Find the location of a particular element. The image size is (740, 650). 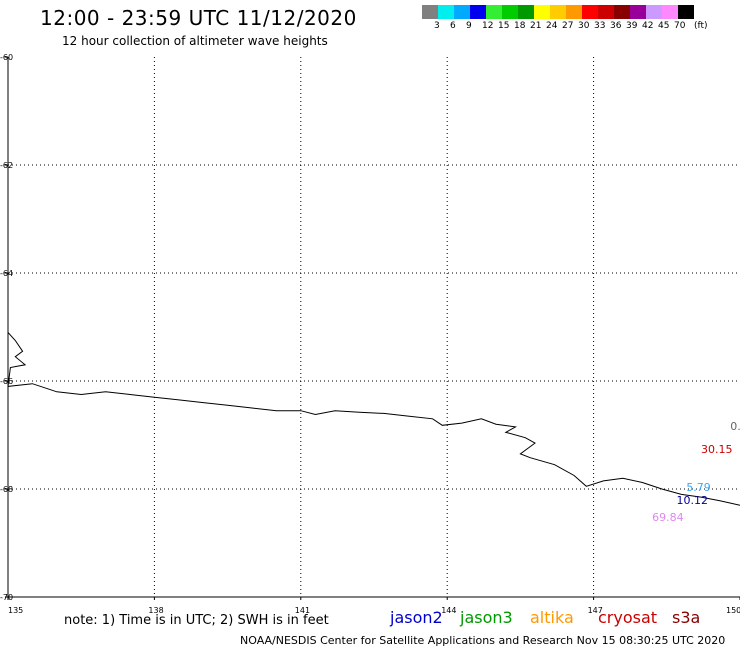

legend-label: 21 is located at coordinates (536, 26).